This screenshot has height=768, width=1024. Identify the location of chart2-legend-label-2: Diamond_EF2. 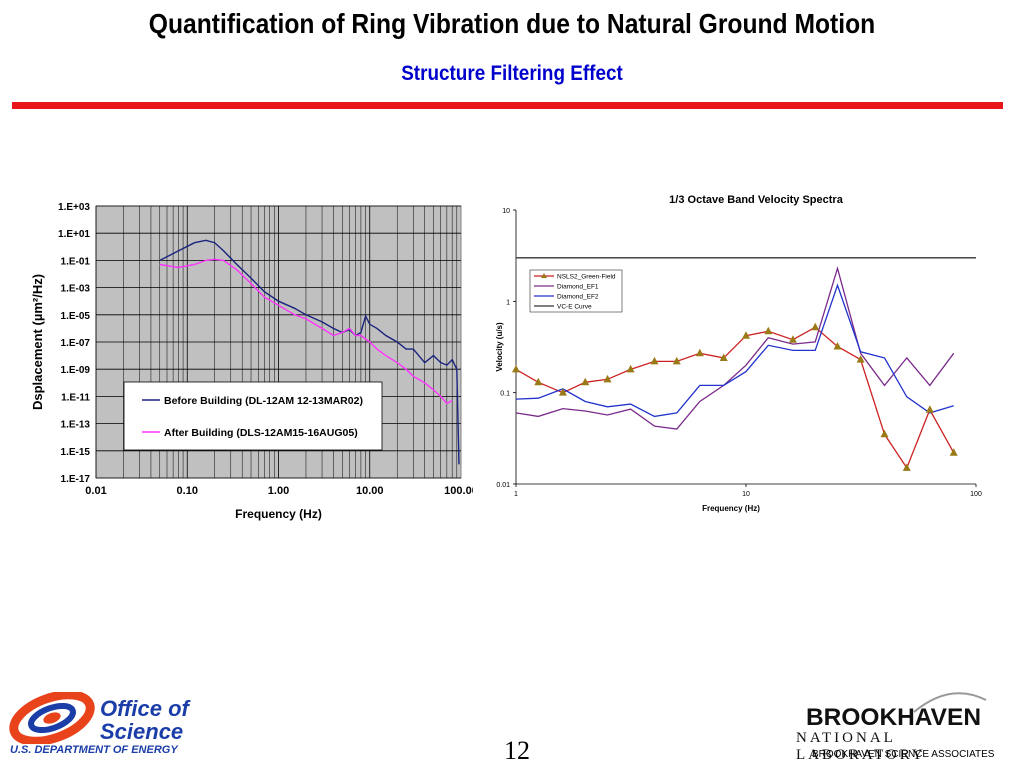
(578, 297).